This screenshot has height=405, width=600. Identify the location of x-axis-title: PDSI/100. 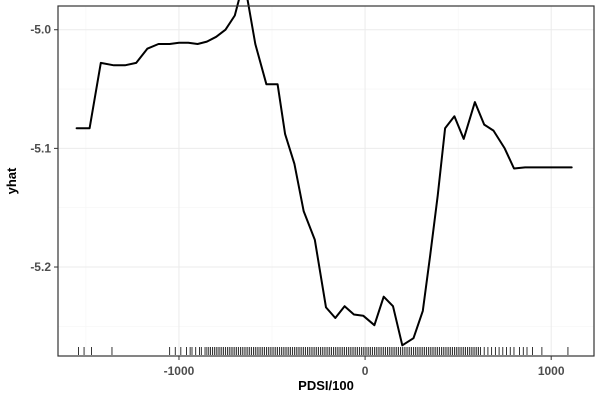
(326, 385).